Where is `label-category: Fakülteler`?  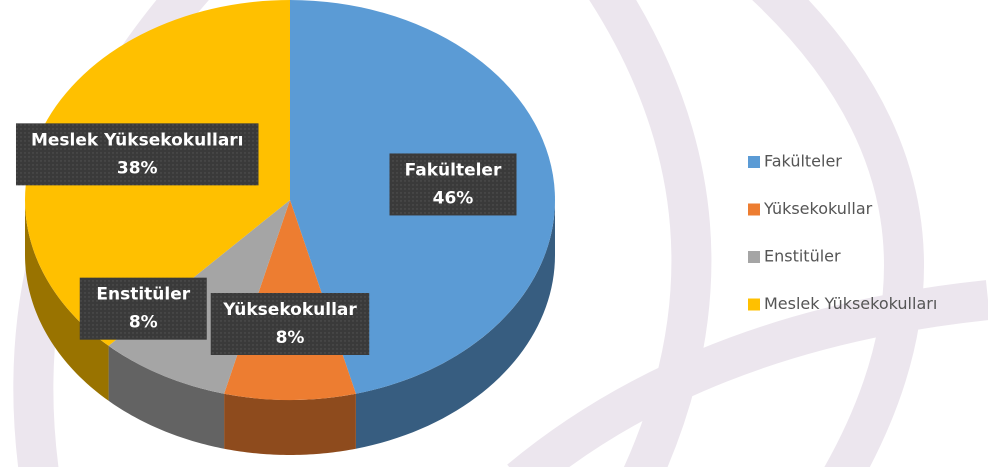
label-category: Fakülteler is located at coordinates (453, 170).